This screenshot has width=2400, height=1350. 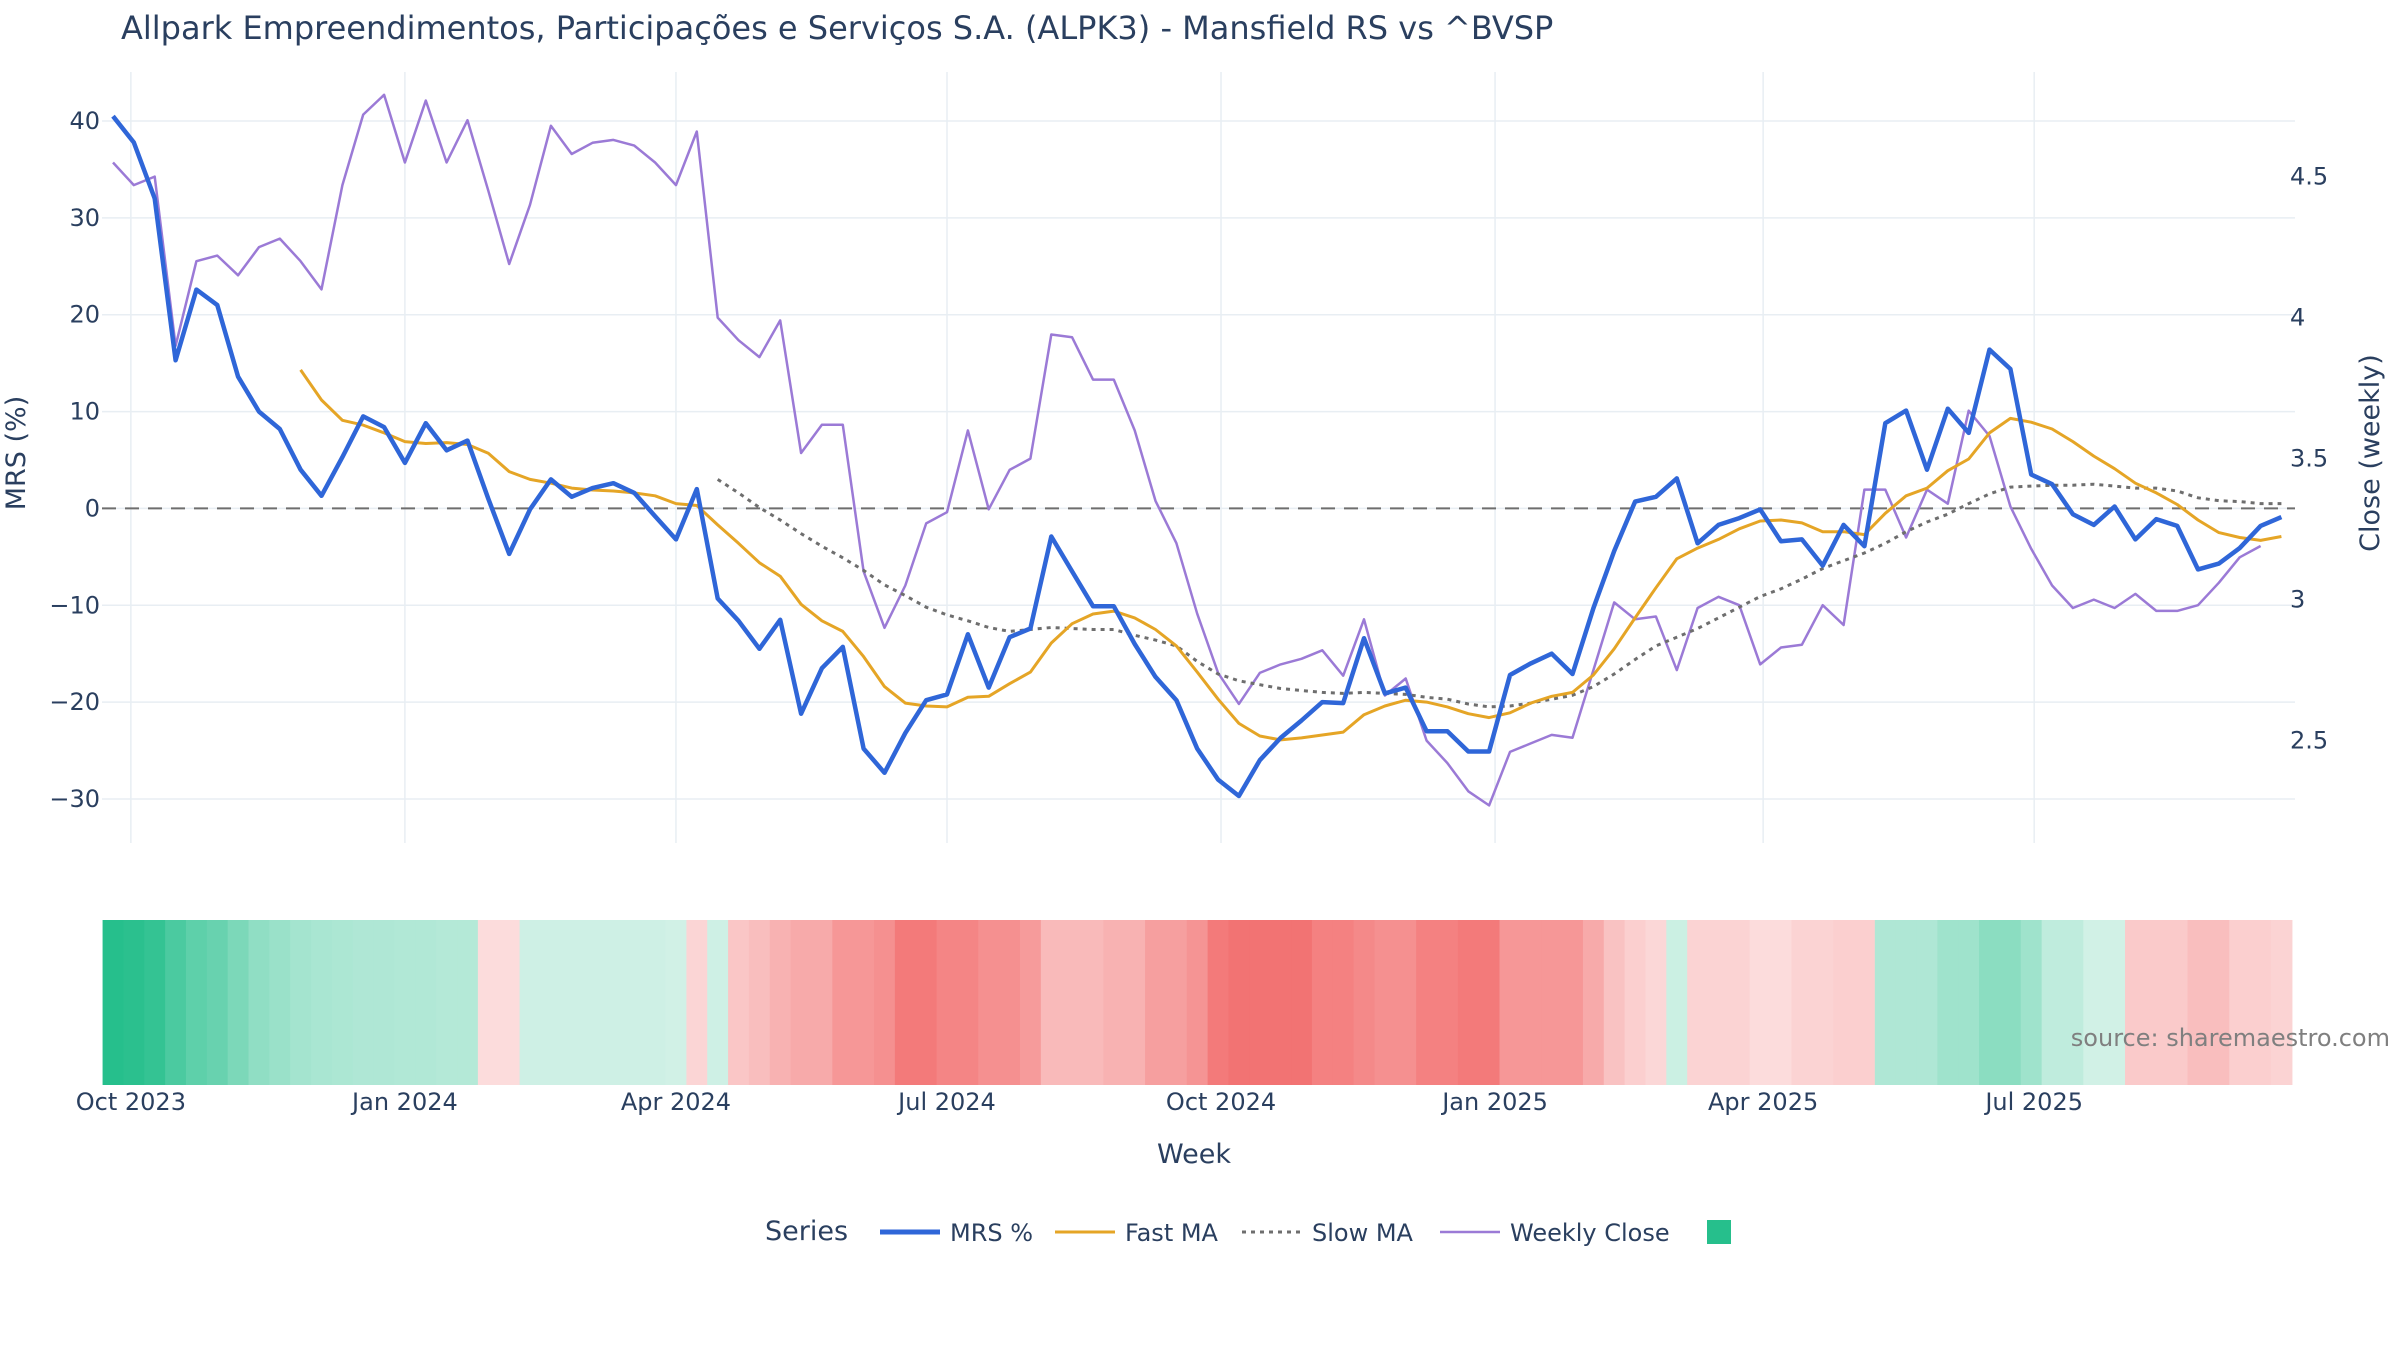 What do you see at coordinates (16, 453) in the screenshot?
I see `y-axis-title: MRS (%)` at bounding box center [16, 453].